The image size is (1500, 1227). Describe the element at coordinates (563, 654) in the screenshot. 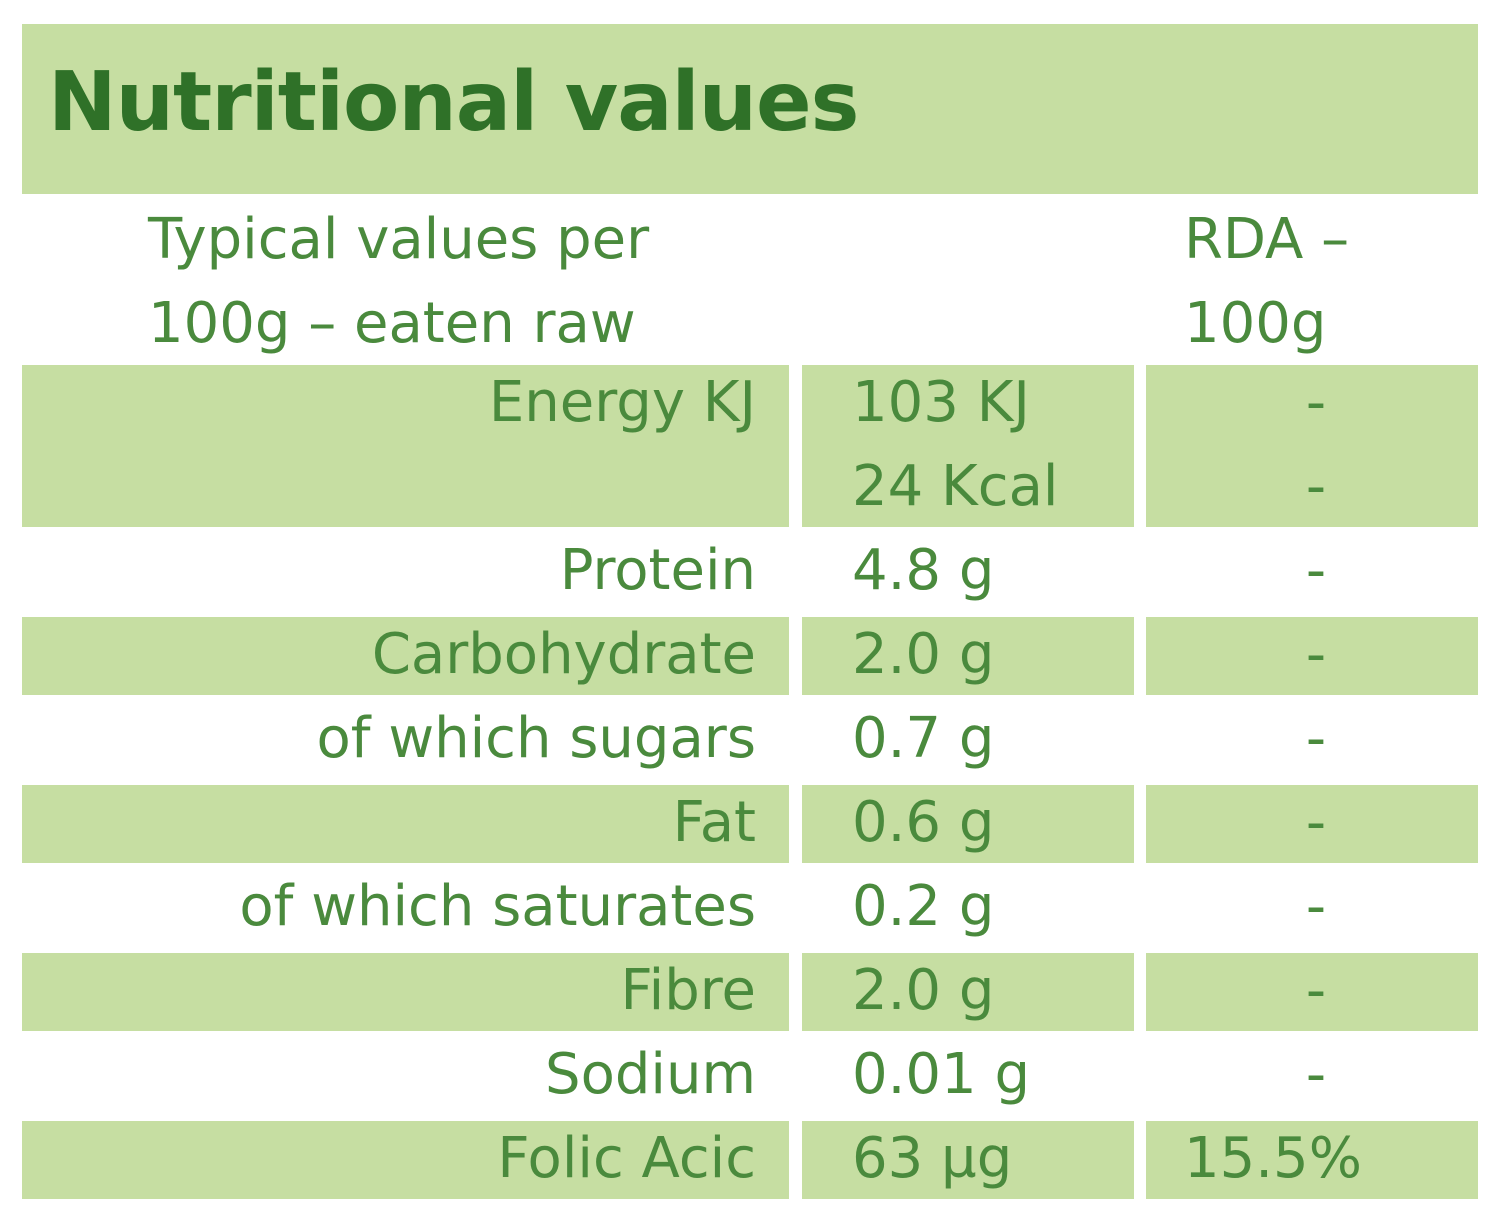

I see `label-text: Carbohydrate` at that location.